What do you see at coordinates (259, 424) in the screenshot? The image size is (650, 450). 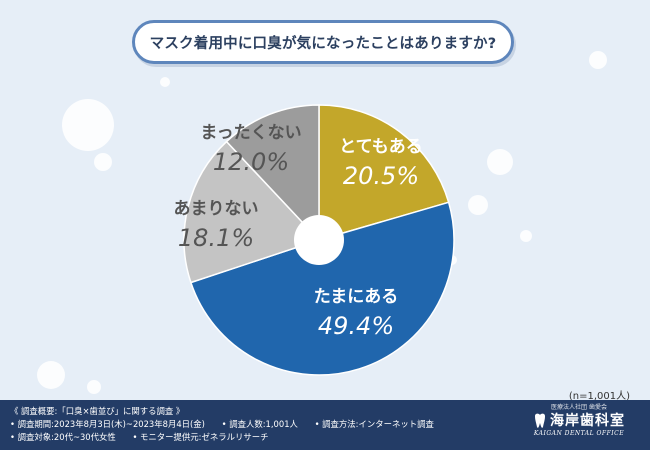 I see `survey-count: • 調査人数:1,001人` at bounding box center [259, 424].